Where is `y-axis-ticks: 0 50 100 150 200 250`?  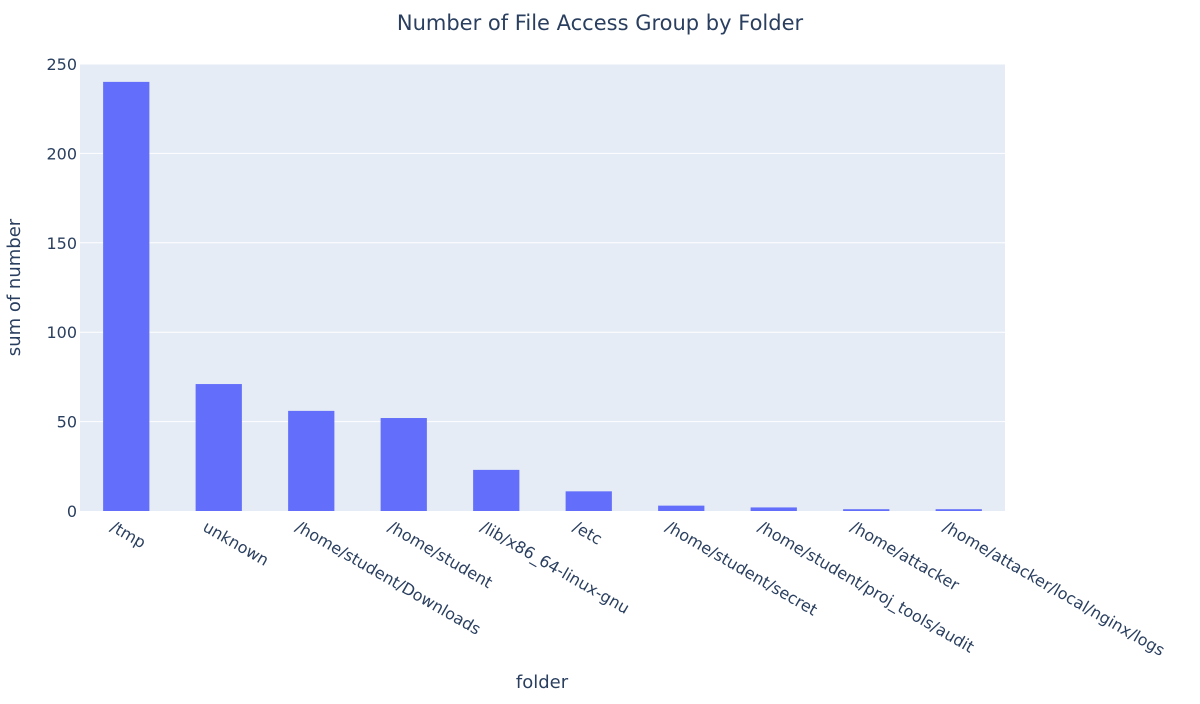 y-axis-ticks: 0 50 100 150 200 250 is located at coordinates (61, 288).